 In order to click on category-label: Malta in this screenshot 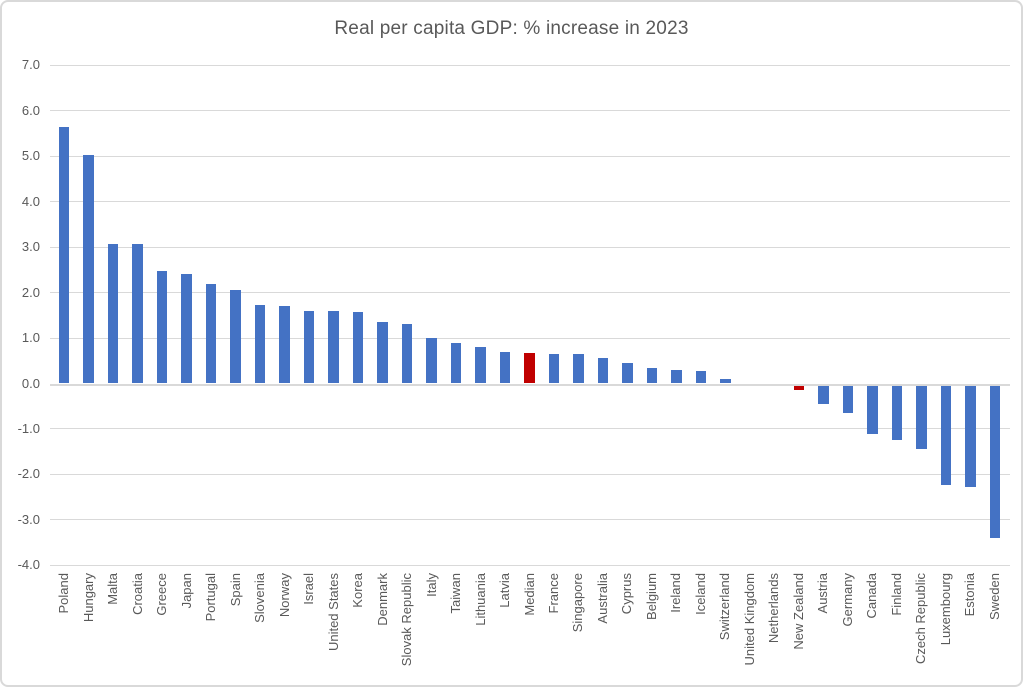, I will do `click(113, 589)`.